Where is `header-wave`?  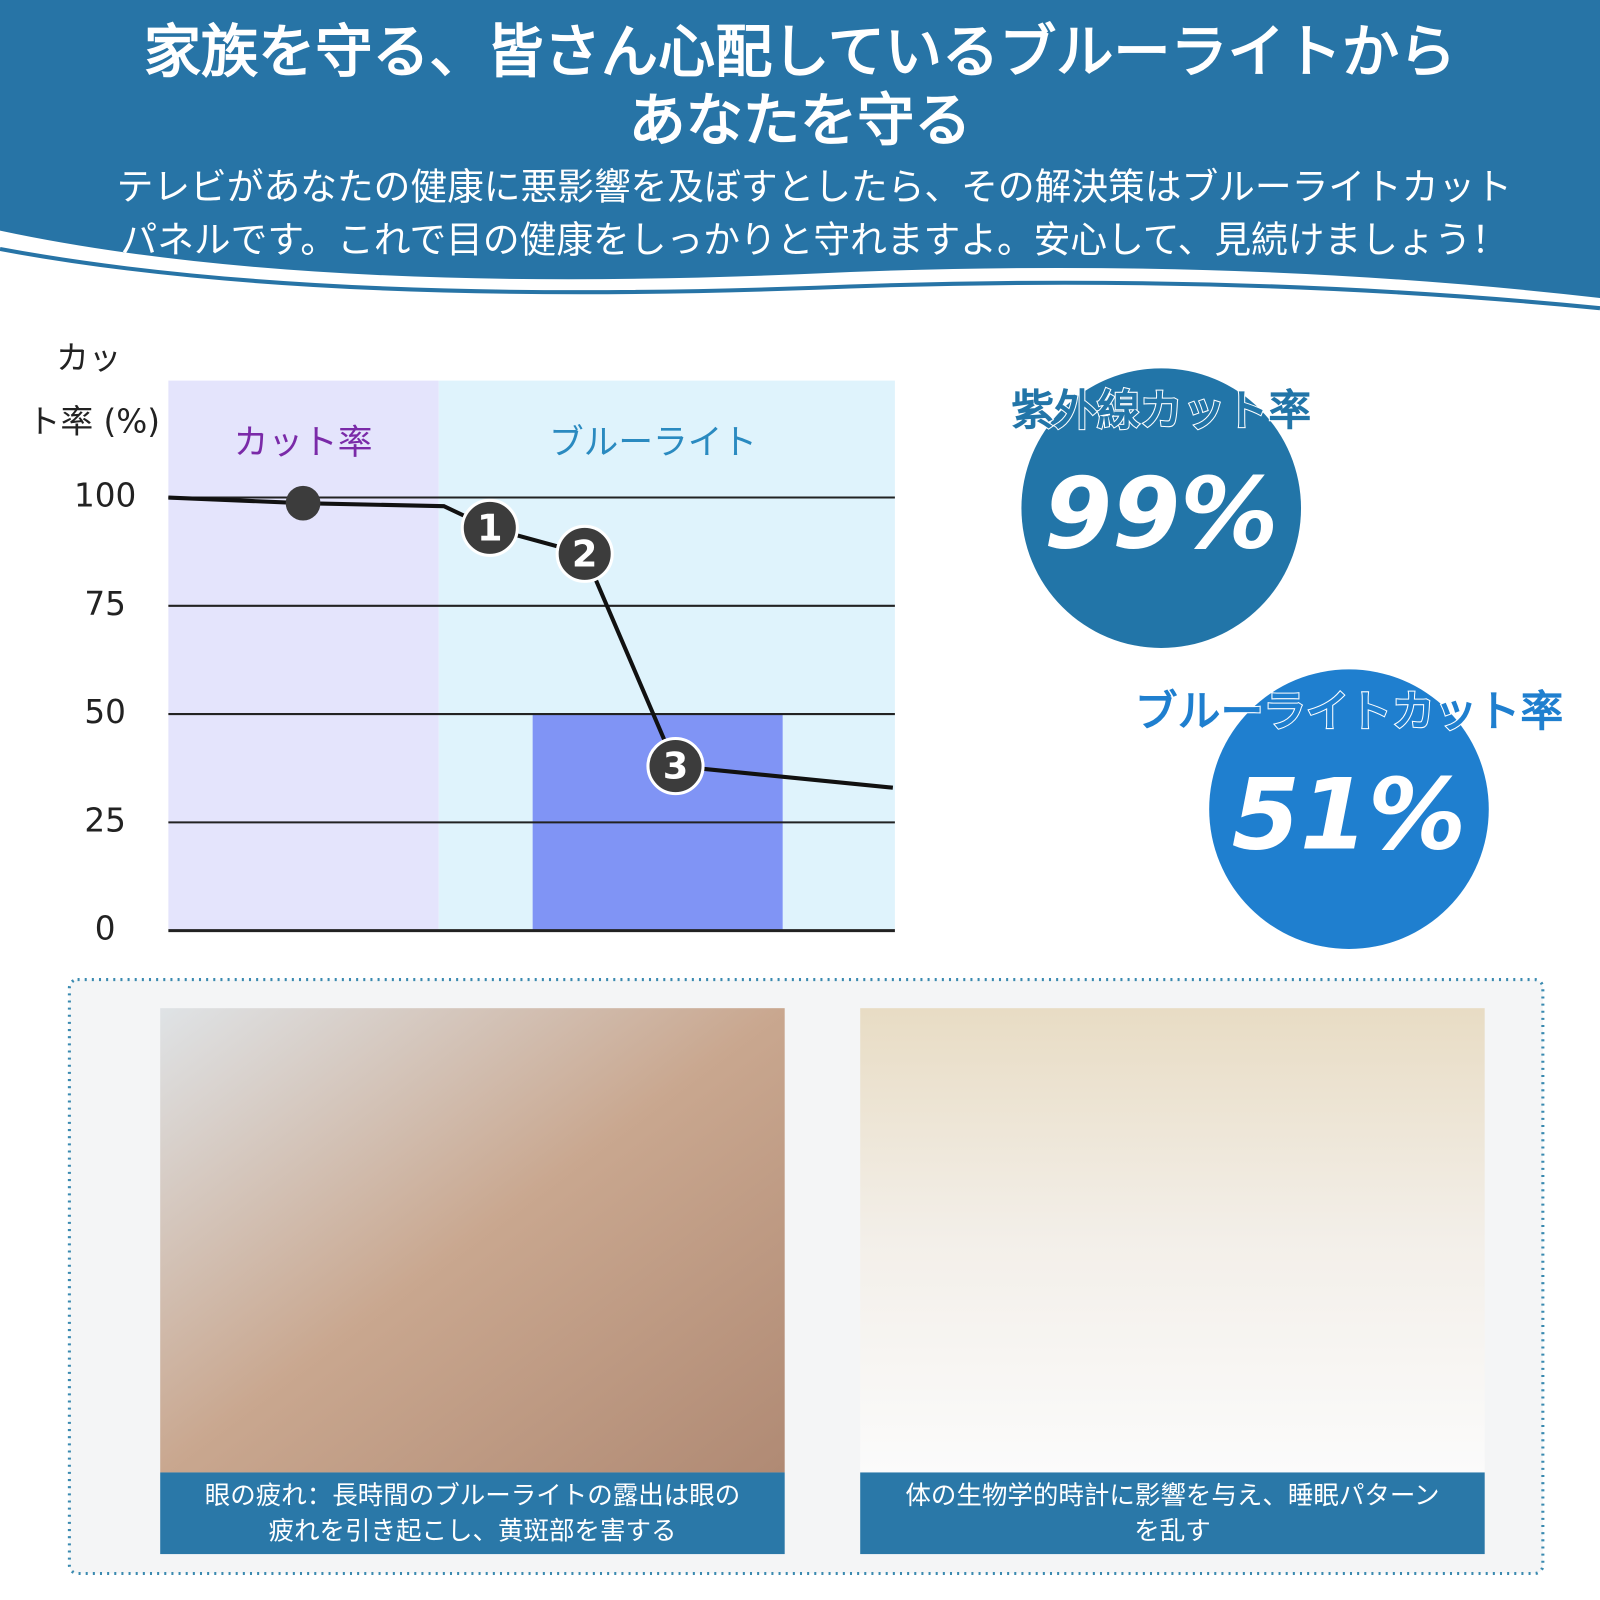
header-wave is located at coordinates (800, 278).